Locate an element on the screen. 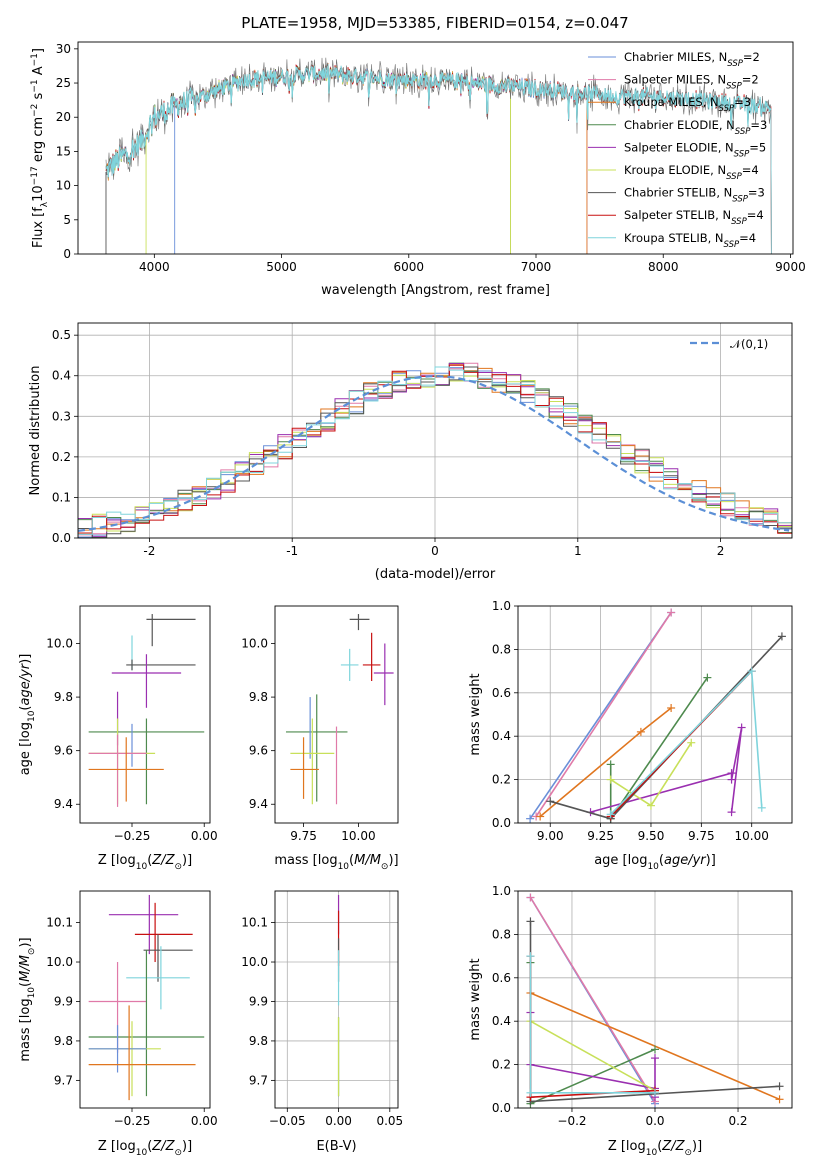 The image size is (819, 1174). legend-entry-salpeter_stelib: Salpeter STELIB, NSSP=4 is located at coordinates (694, 217).